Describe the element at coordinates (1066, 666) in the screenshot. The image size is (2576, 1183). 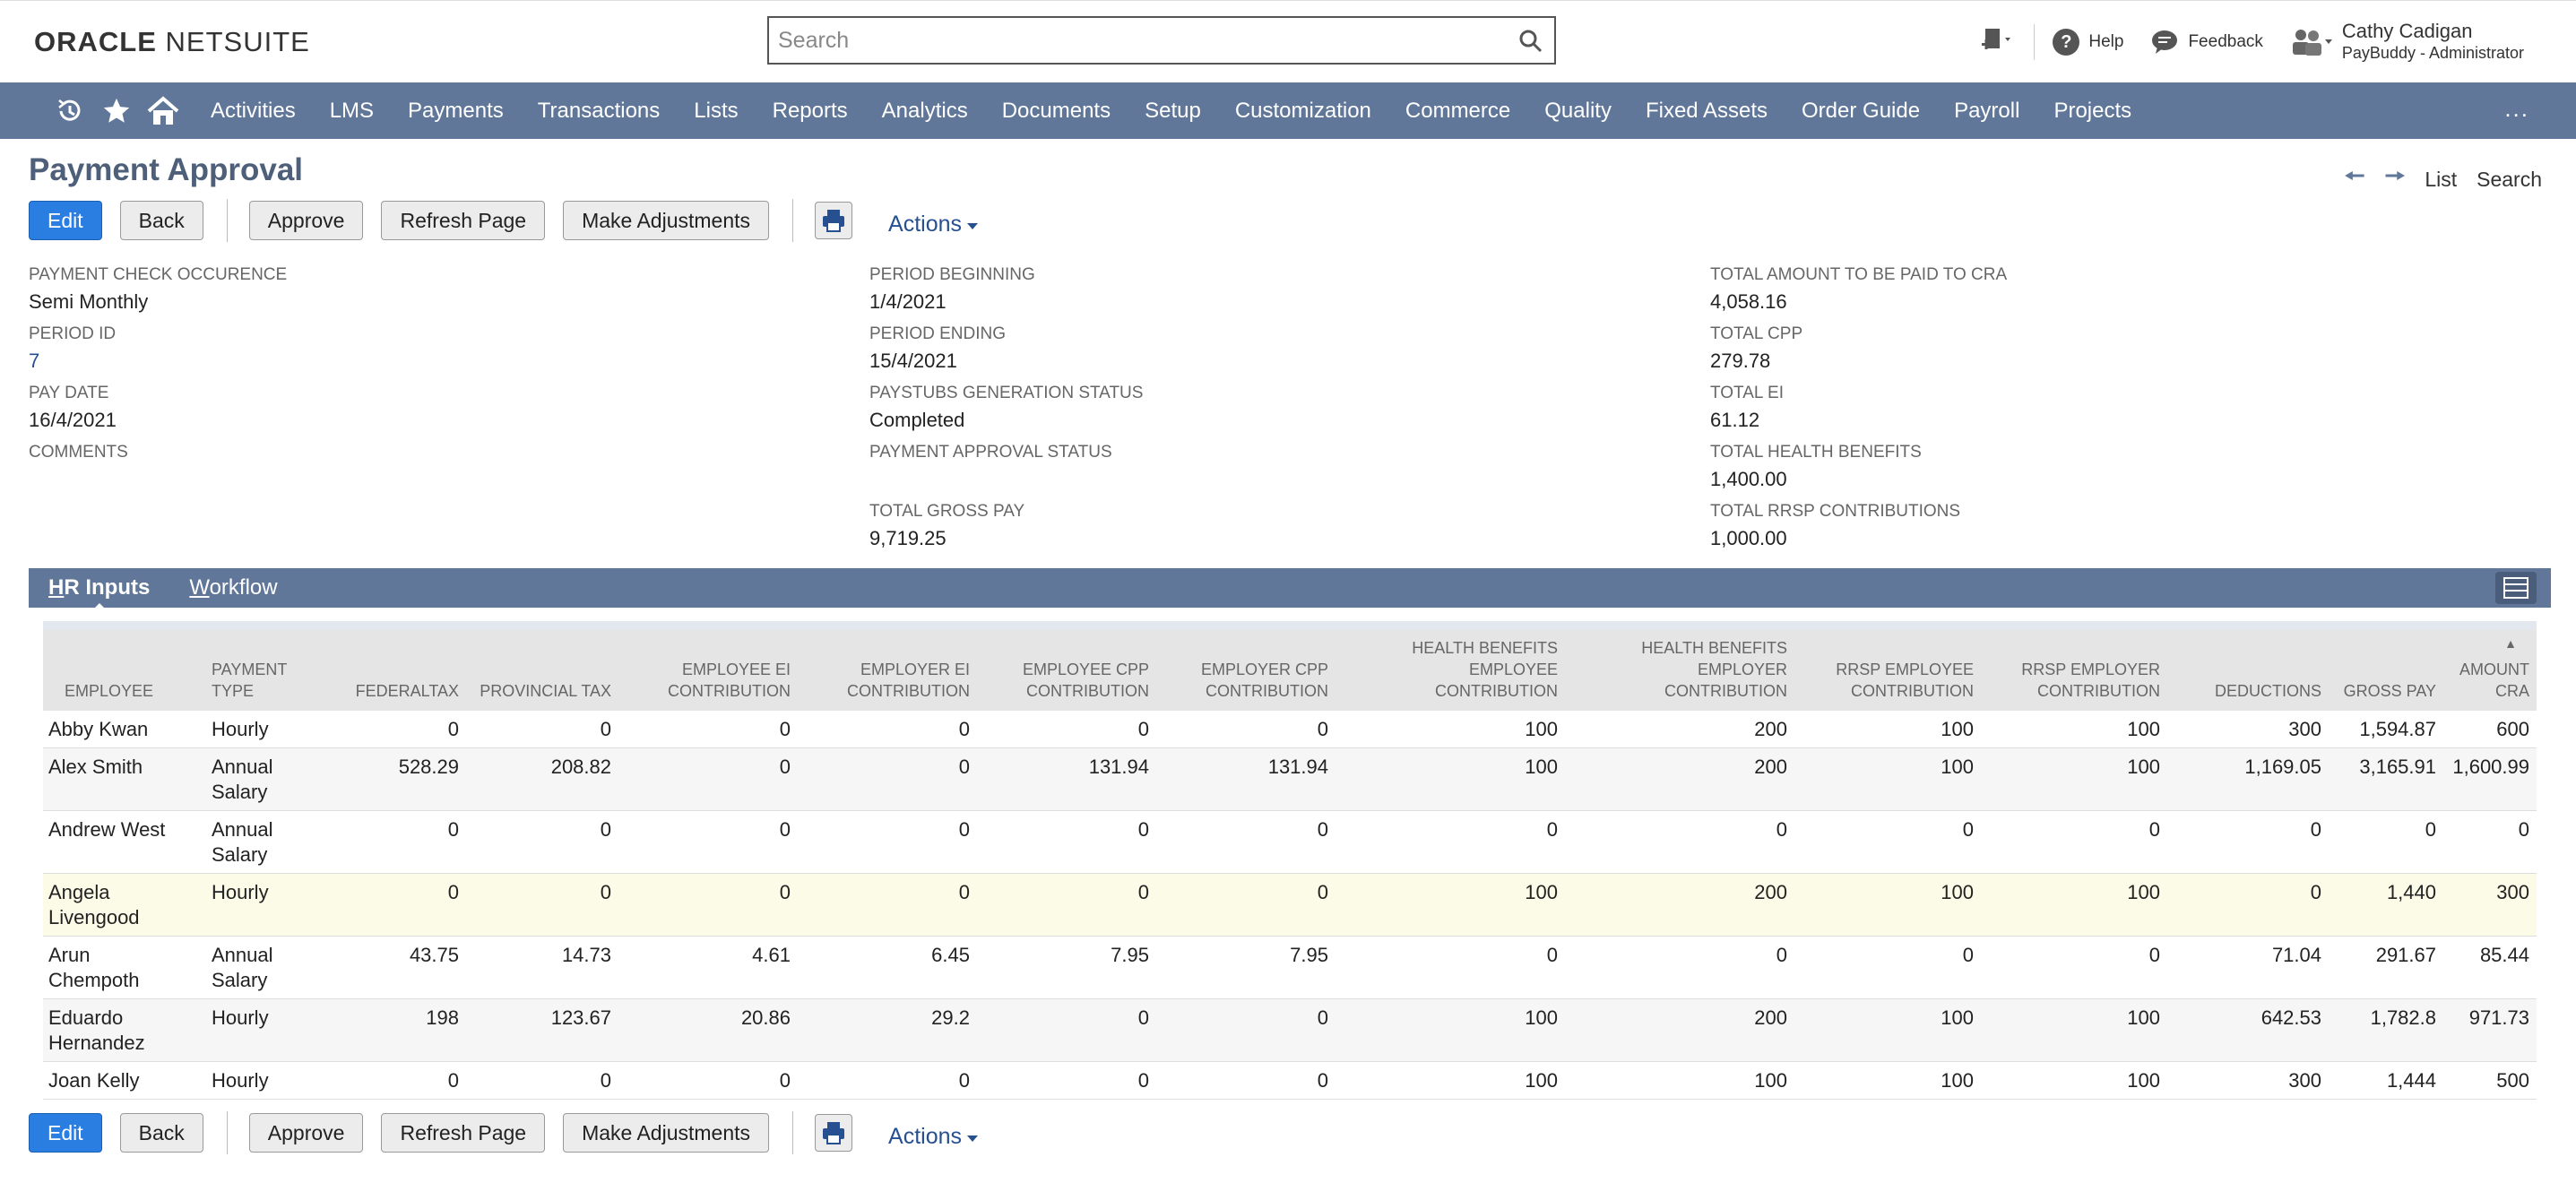
I see `col-employee-cpp: EMPLOYEE CPP CONTRIBUTION` at that location.